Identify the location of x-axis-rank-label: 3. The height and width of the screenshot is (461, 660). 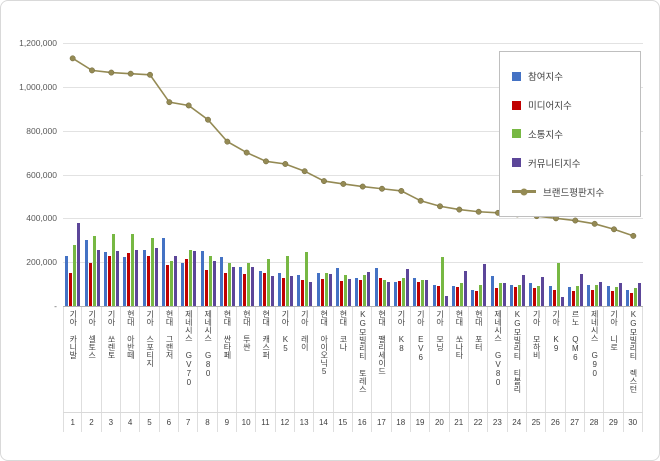
(111, 422).